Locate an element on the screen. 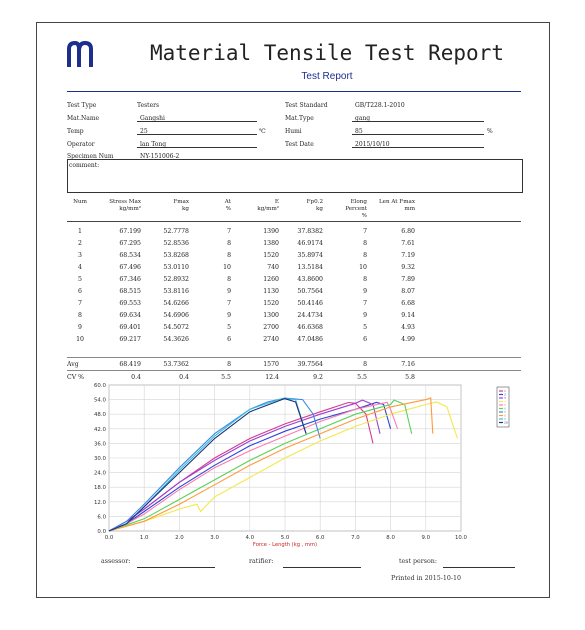  table-cell: 69.401 is located at coordinates (130, 327).